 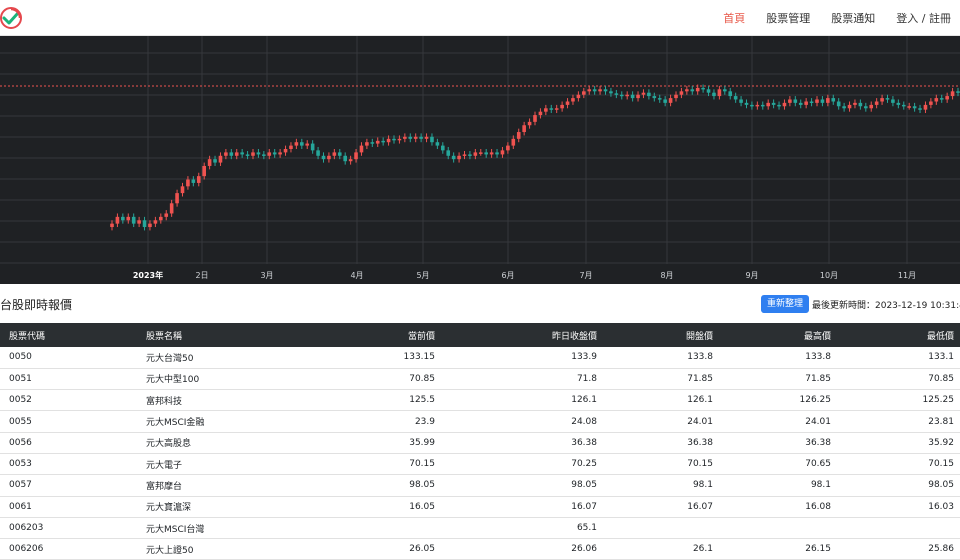 I want to click on nav-home: 首頁, so click(x=734, y=18).